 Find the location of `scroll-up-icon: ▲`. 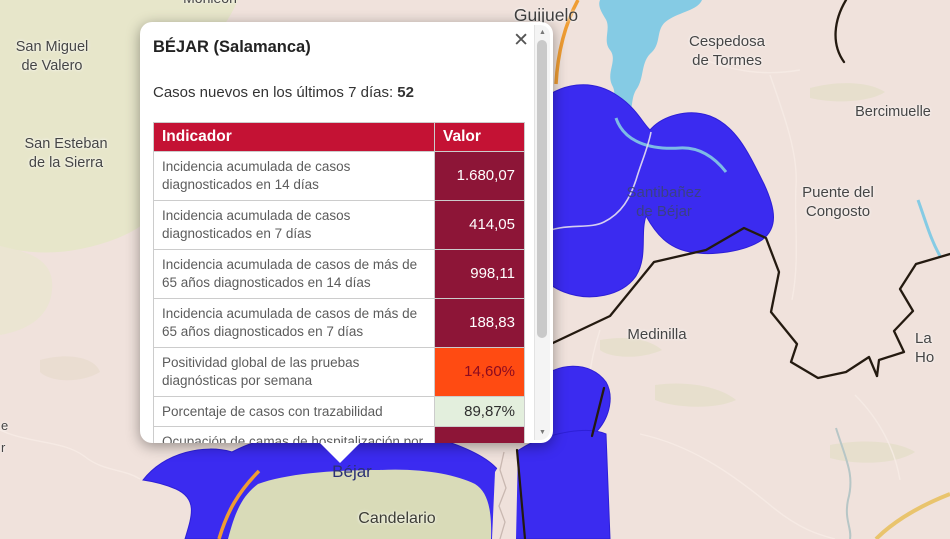

scroll-up-icon: ▲ is located at coordinates (542, 32).